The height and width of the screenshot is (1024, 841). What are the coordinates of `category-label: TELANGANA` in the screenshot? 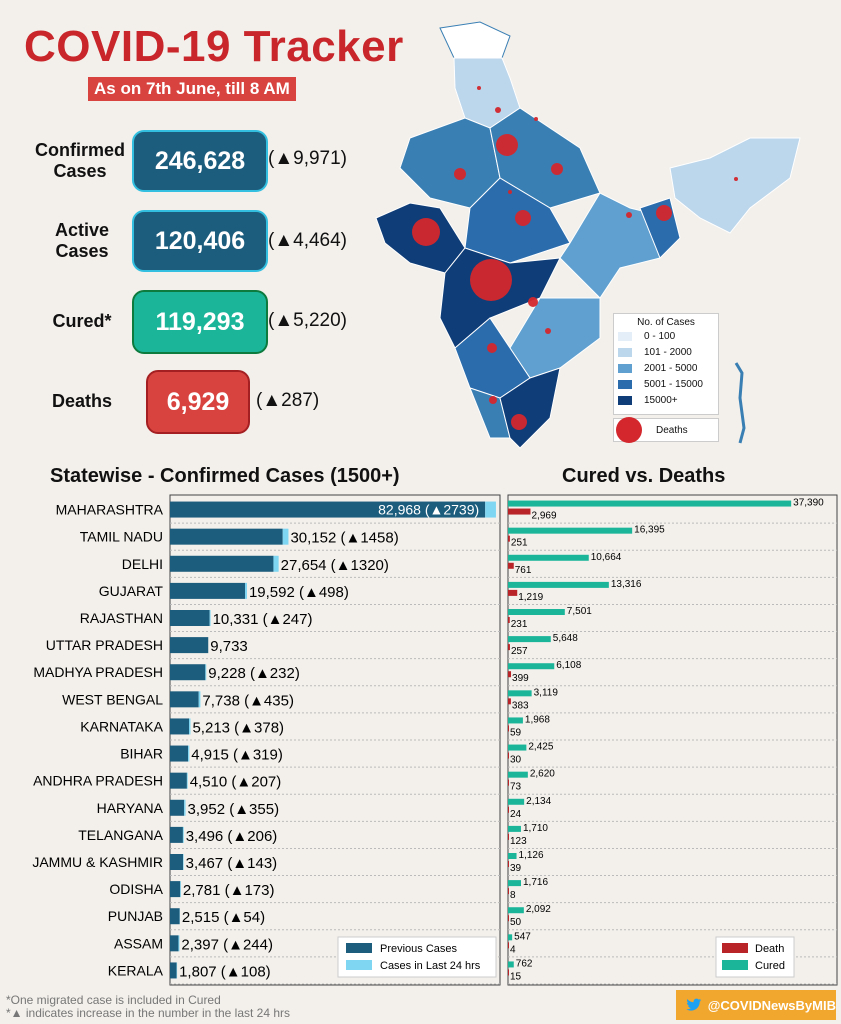 It's located at (120, 835).